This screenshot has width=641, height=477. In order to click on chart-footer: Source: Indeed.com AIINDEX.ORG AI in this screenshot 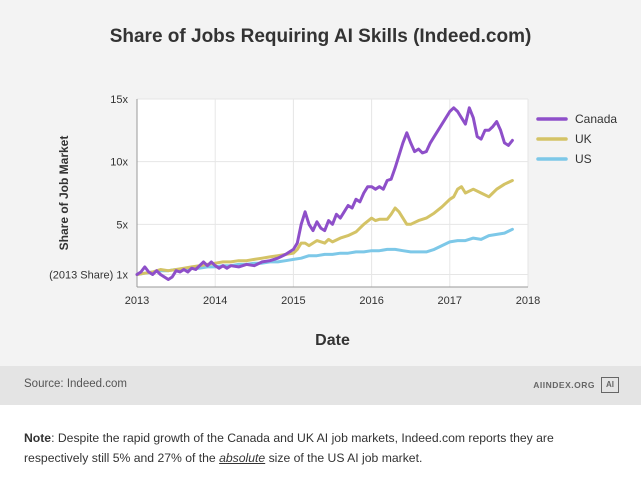, I will do `click(320, 385)`.